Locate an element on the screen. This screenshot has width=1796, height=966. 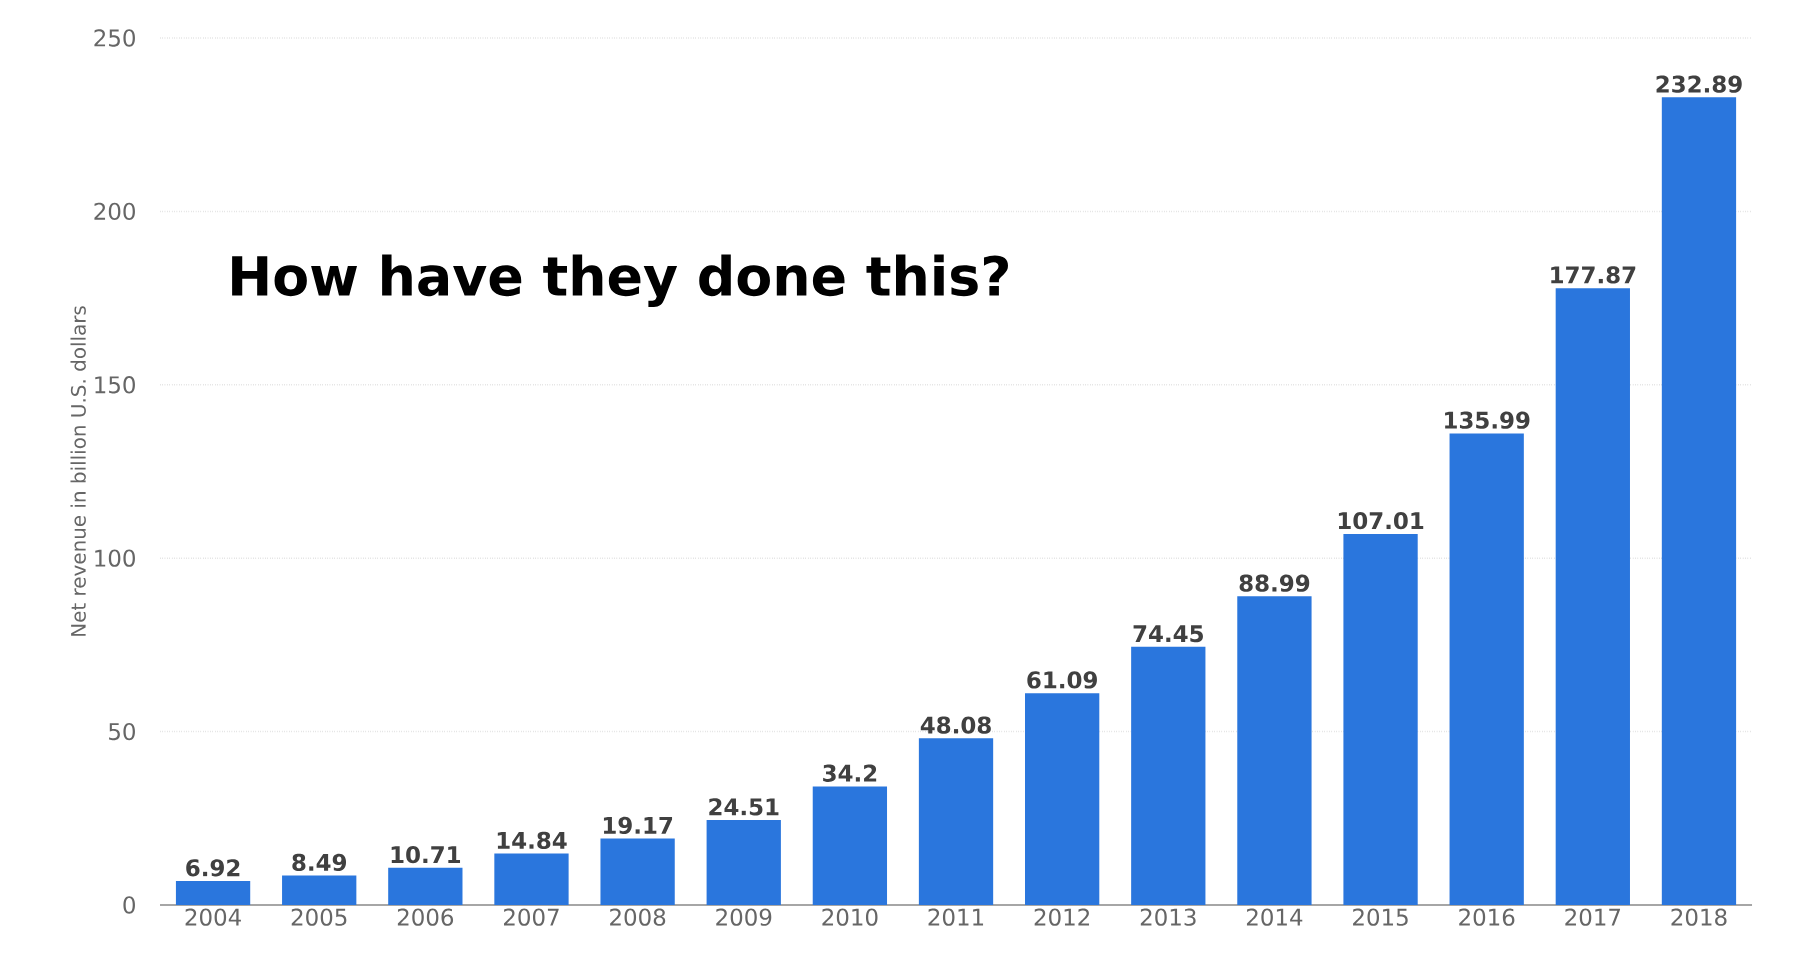
y-tick-label: 0 is located at coordinates (129, 905).